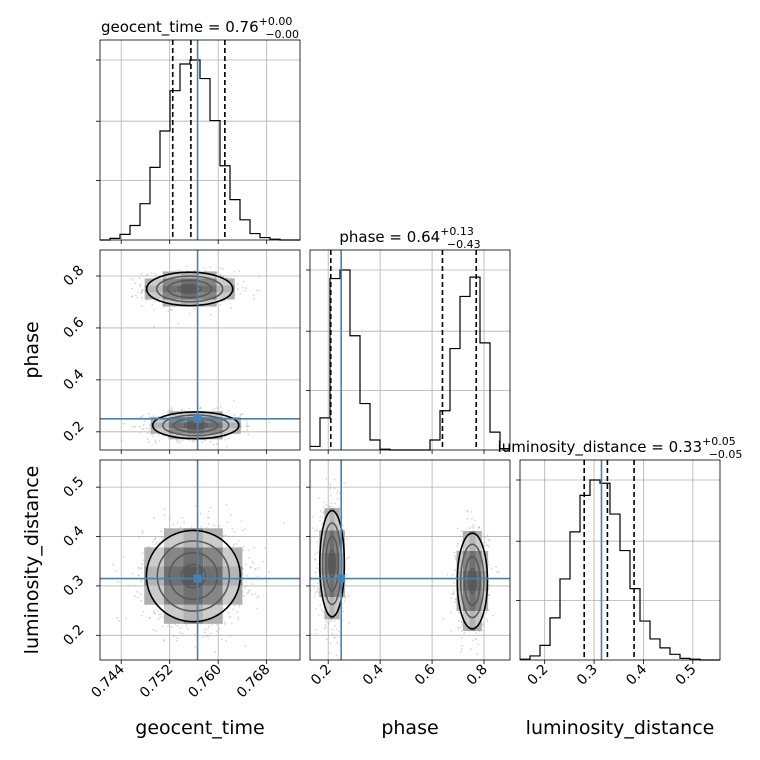 The width and height of the screenshot is (760, 760). What do you see at coordinates (620, 448) in the screenshot?
I see `panel-title-luminosity_distance: luminosity_distance = 0.33+0.05 −0.05` at bounding box center [620, 448].